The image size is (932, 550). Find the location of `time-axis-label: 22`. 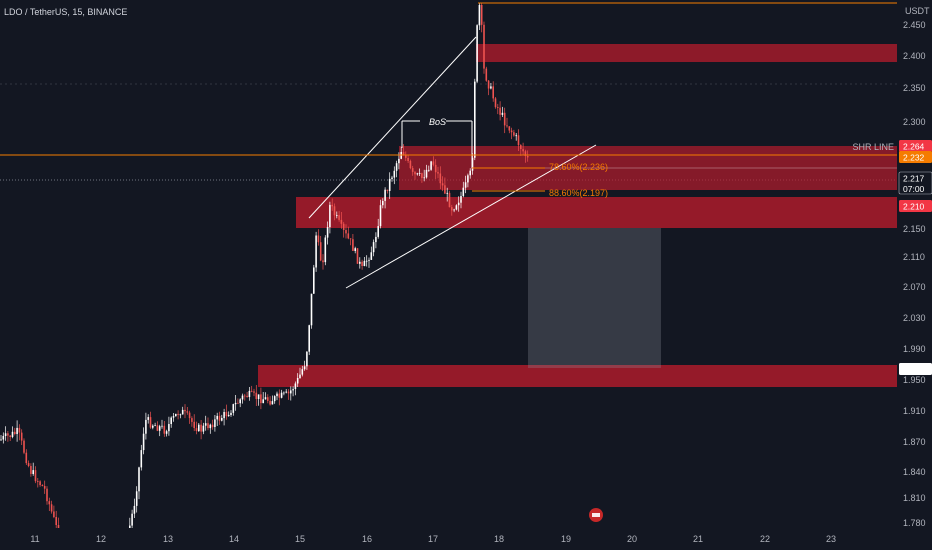

time-axis-label: 22 is located at coordinates (765, 539).